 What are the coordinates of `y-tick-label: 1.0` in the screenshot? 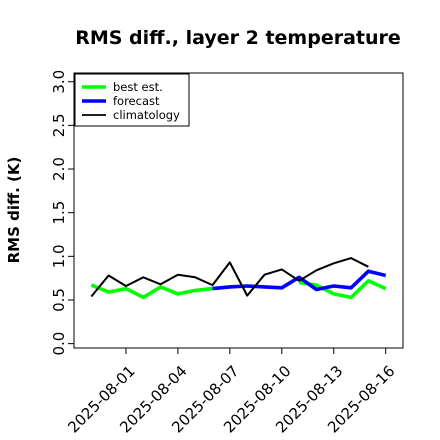 It's located at (59, 256).